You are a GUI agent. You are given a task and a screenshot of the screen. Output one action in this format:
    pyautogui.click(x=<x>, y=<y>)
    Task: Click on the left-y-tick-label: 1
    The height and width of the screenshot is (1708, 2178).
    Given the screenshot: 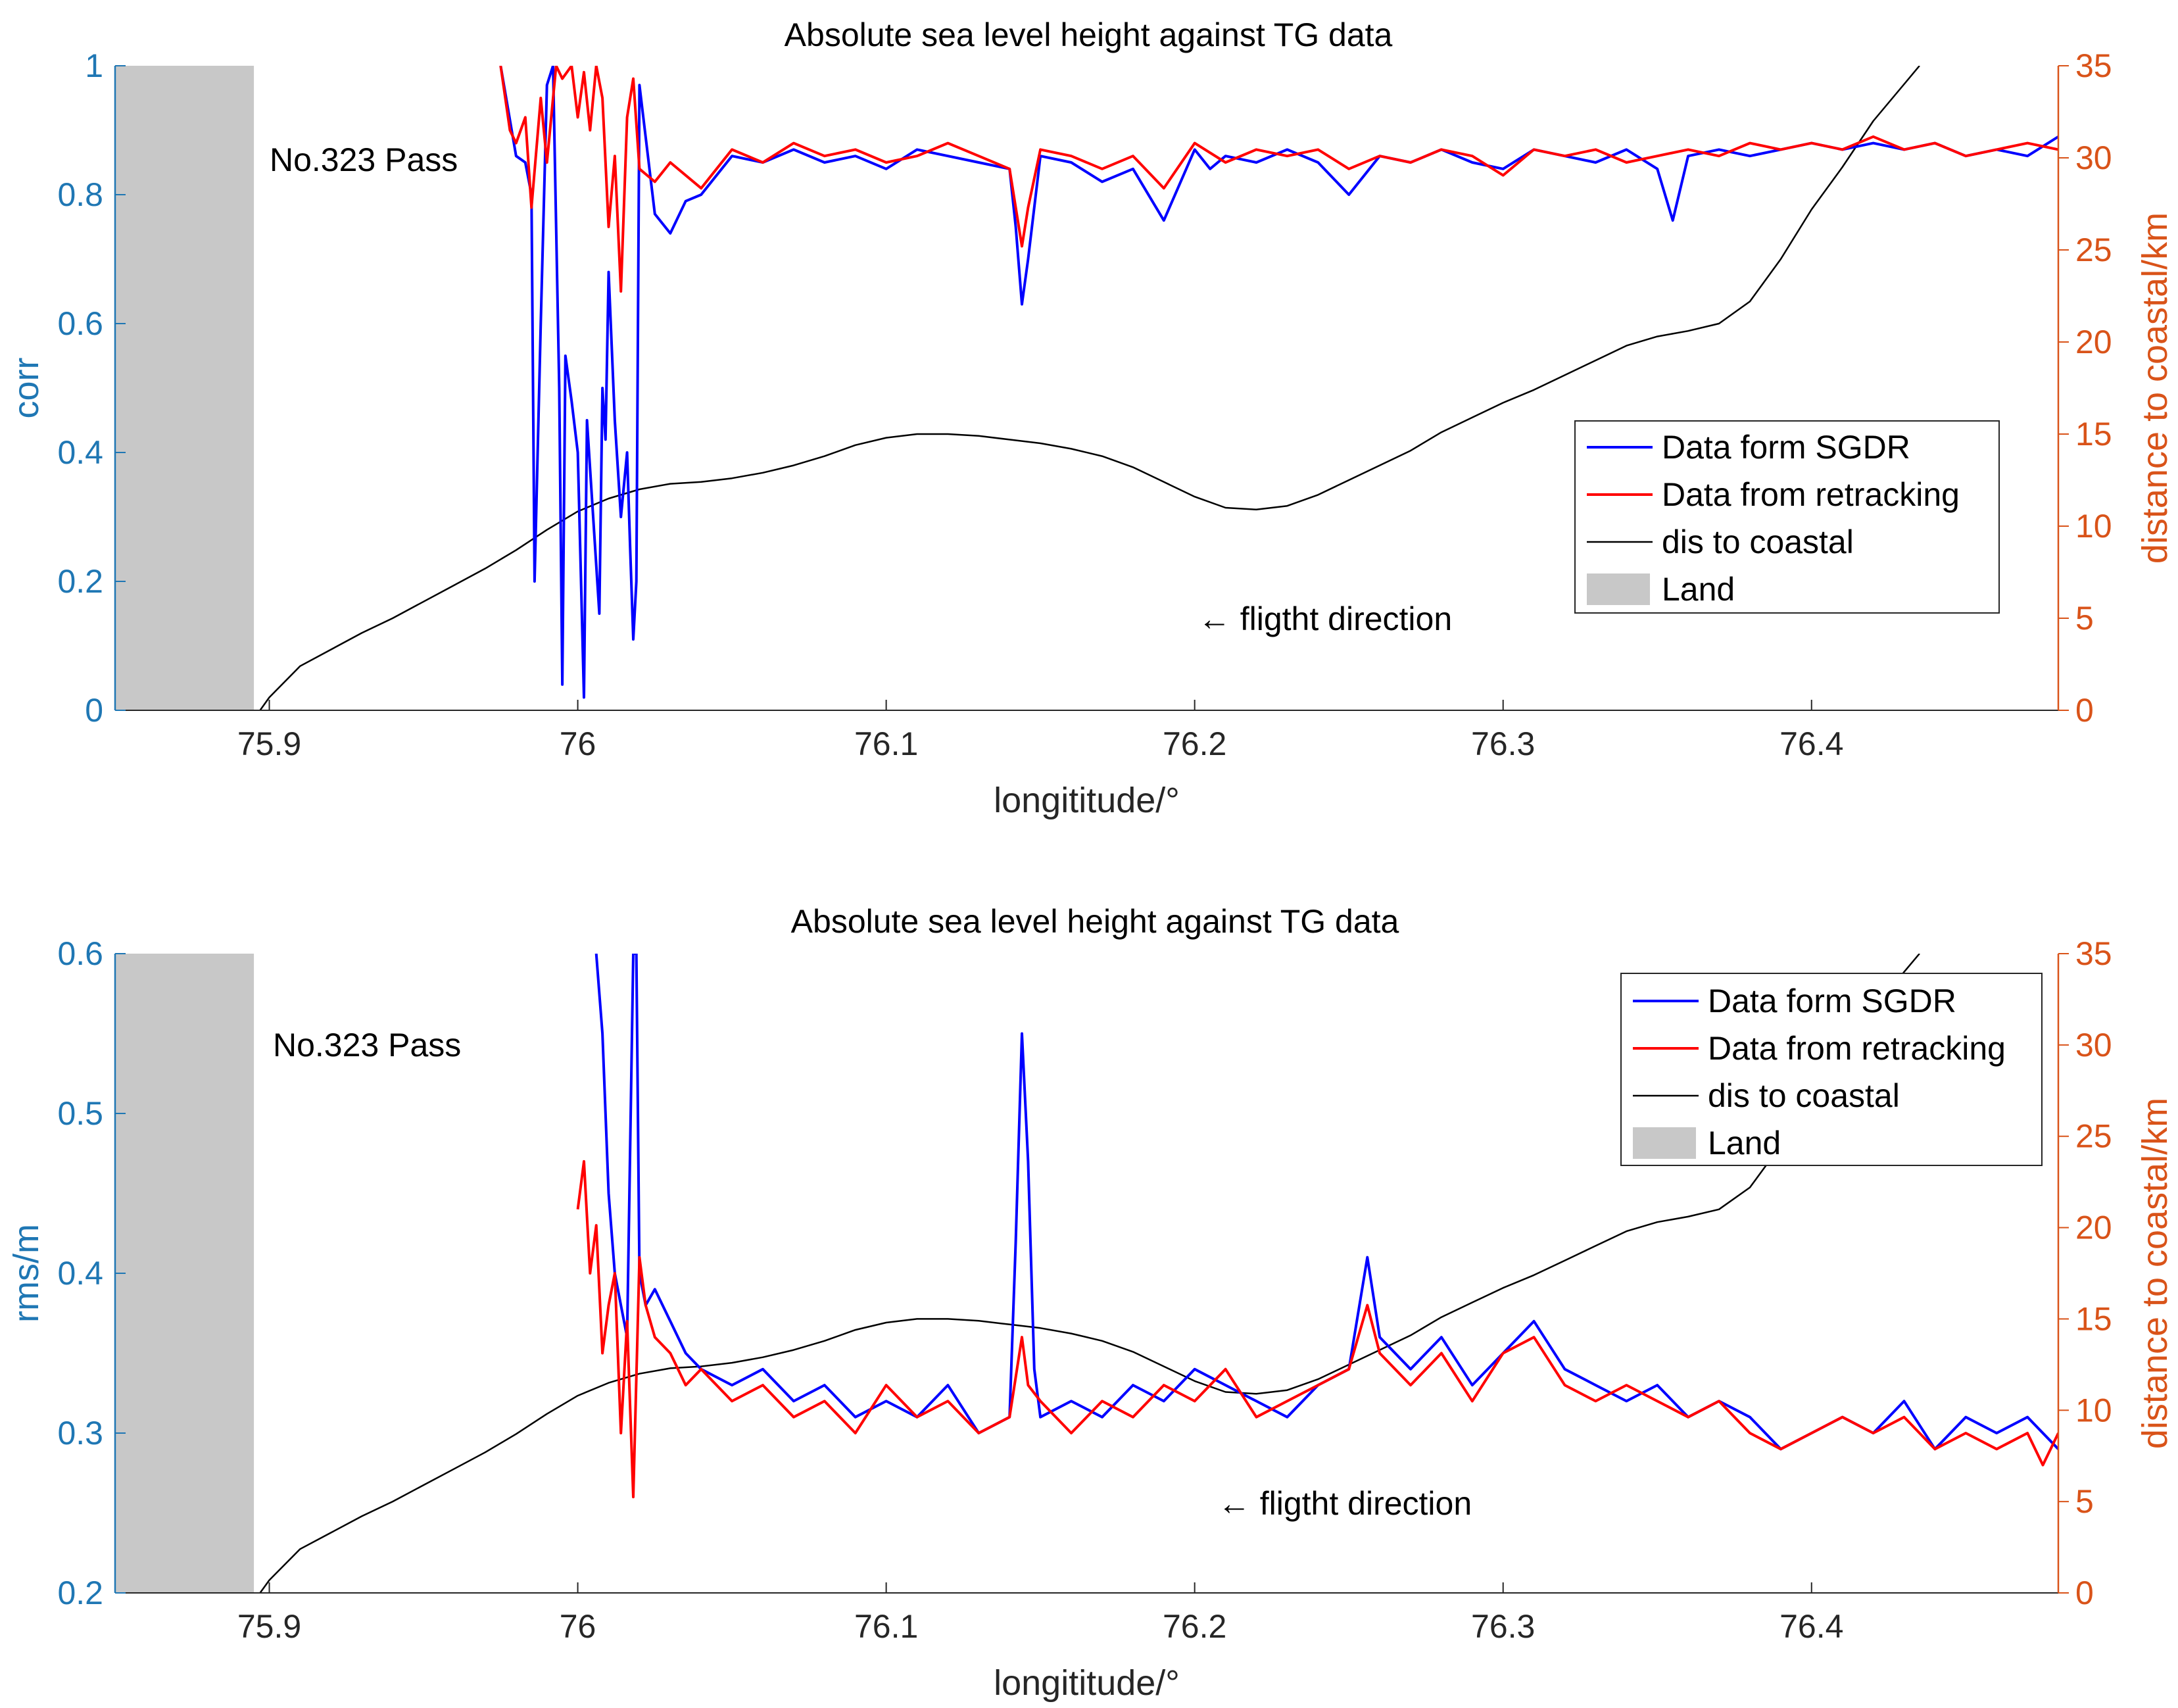 What is the action you would take?
    pyautogui.click(x=94, y=65)
    